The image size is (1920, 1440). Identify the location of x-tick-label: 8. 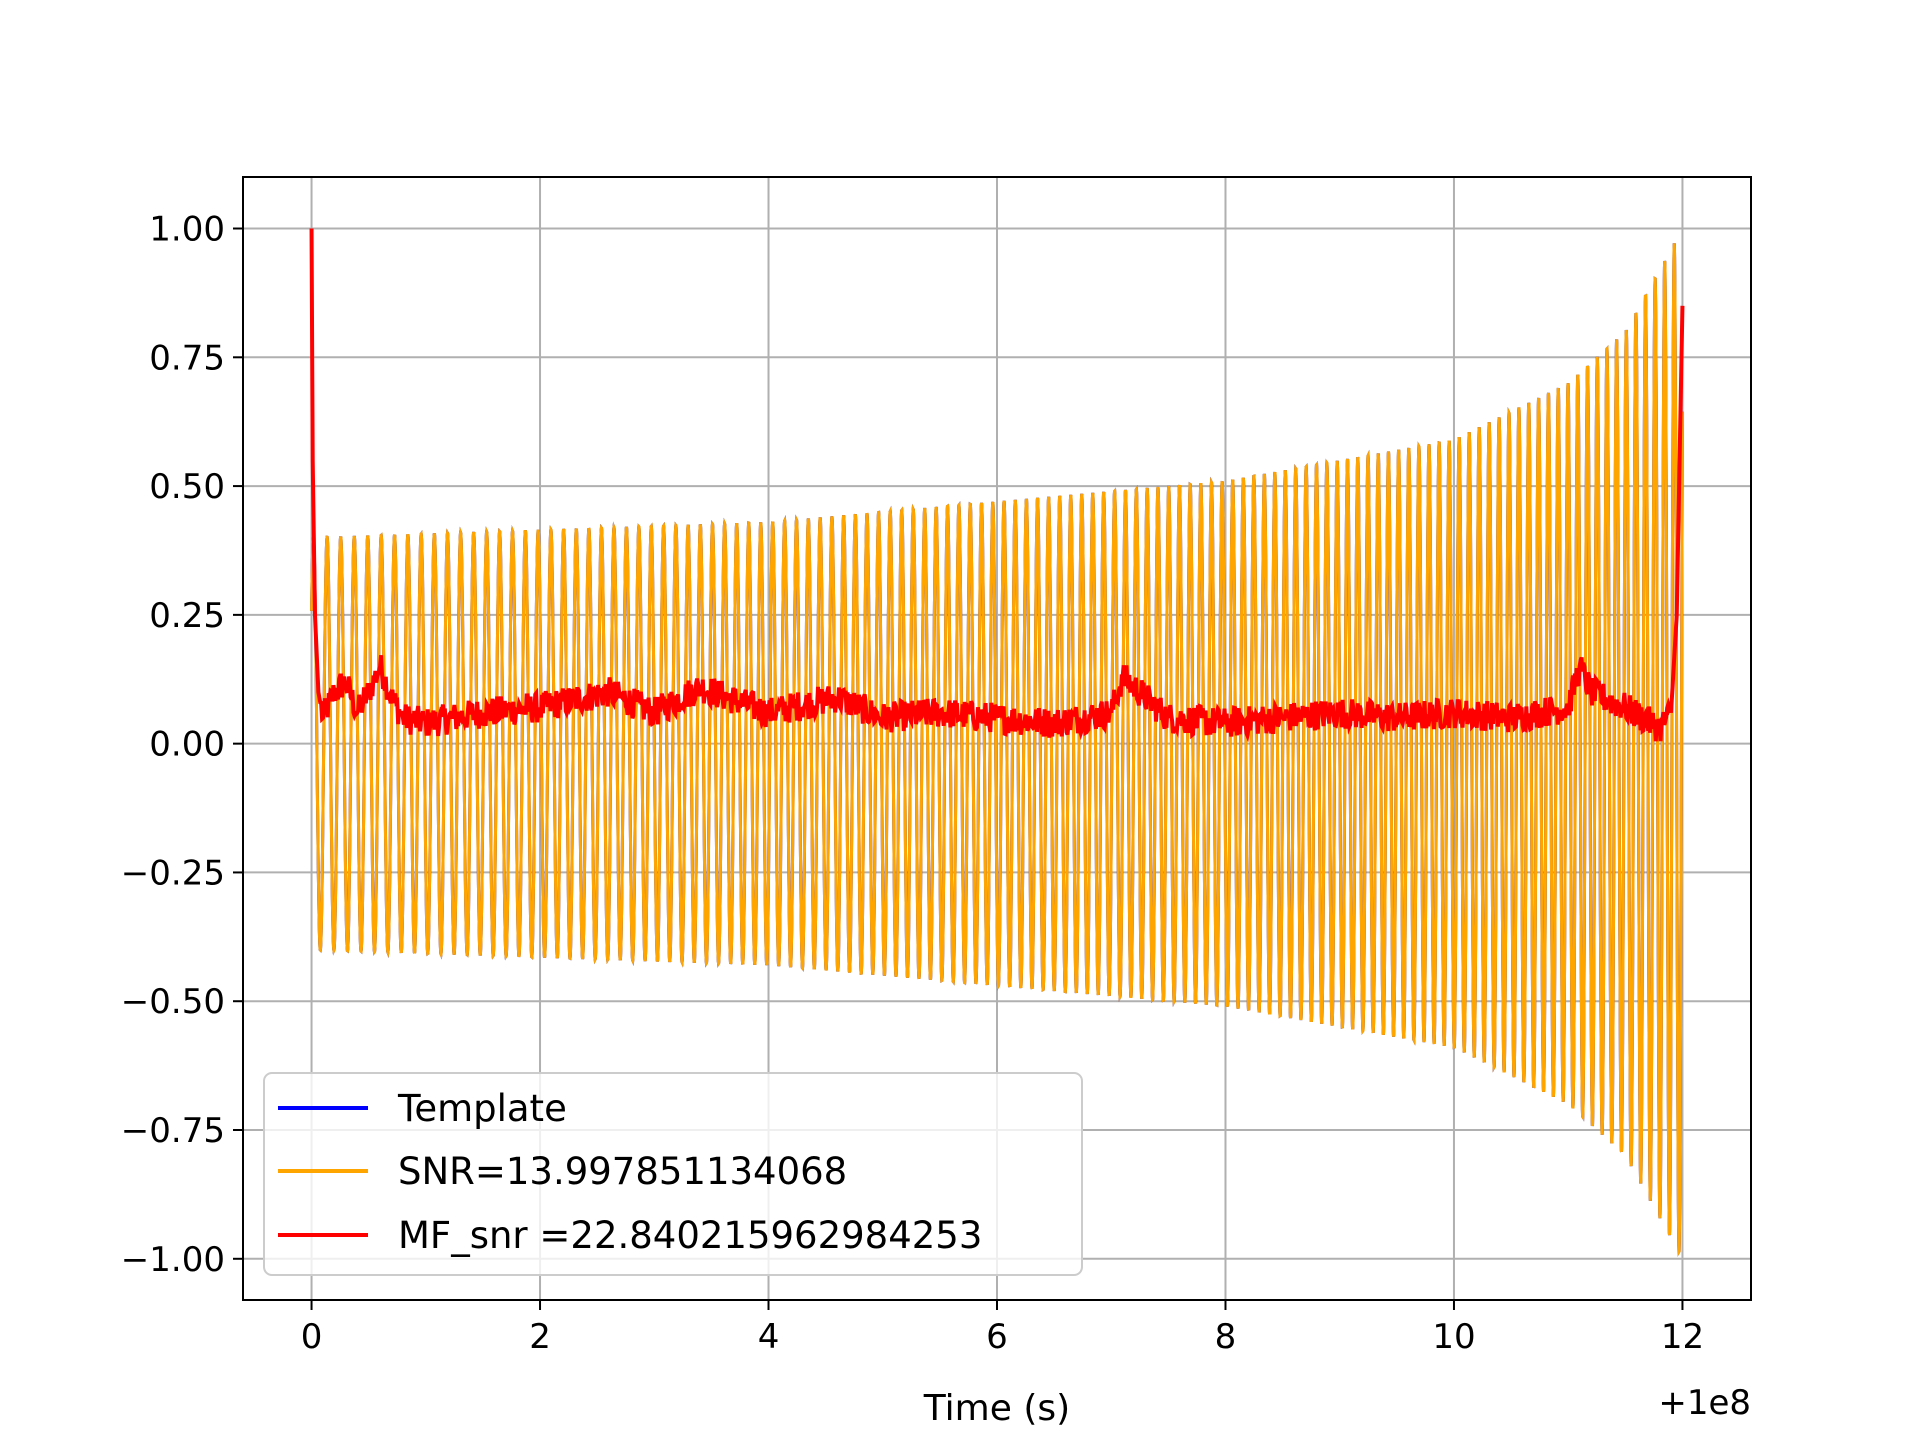
(1226, 1337).